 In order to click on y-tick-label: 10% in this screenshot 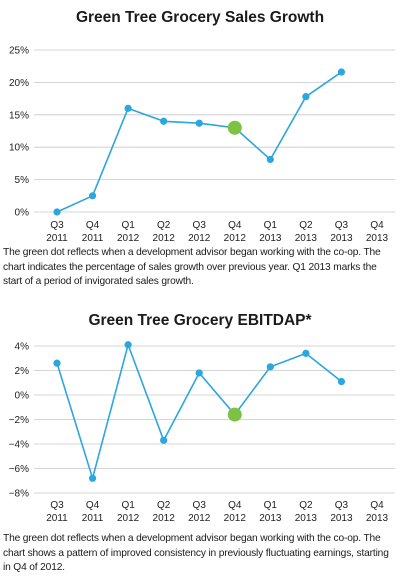, I will do `click(19, 148)`.